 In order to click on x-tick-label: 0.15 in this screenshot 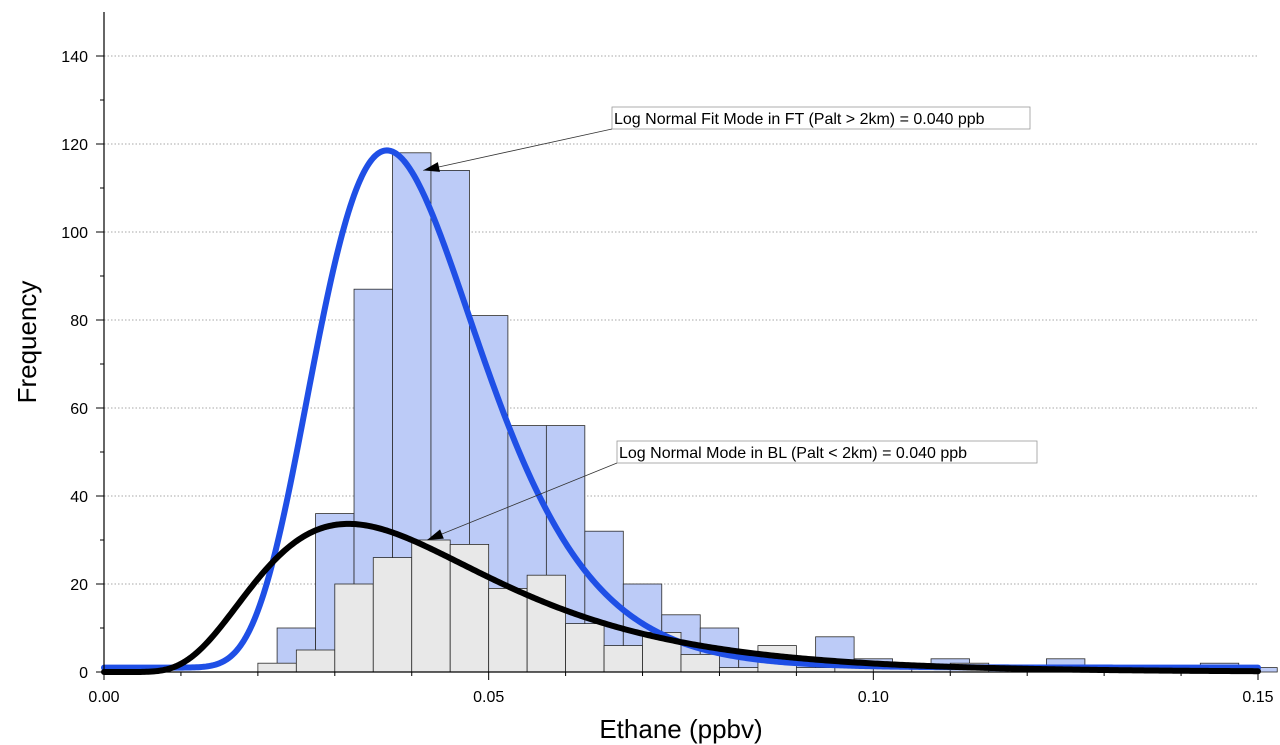, I will do `click(1257, 697)`.